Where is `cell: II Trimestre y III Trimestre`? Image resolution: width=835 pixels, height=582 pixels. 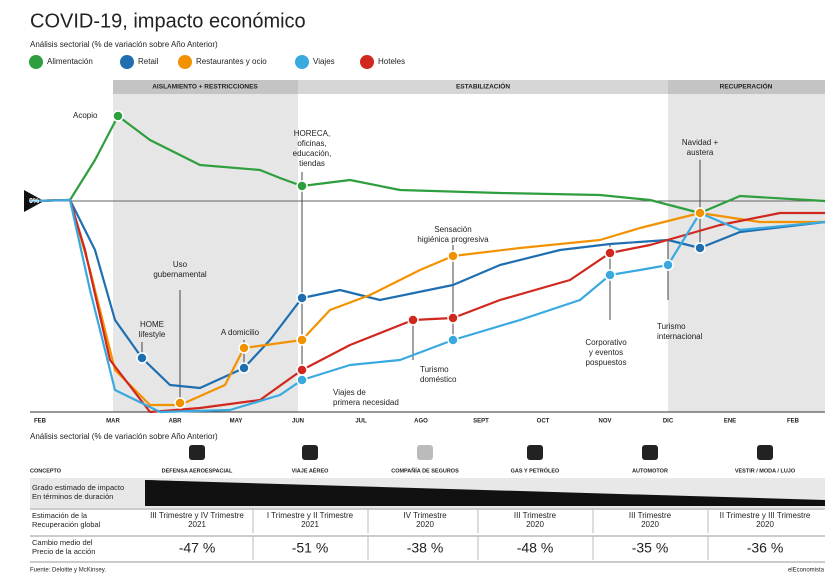 cell: II Trimestre y III Trimestre is located at coordinates (765, 515).